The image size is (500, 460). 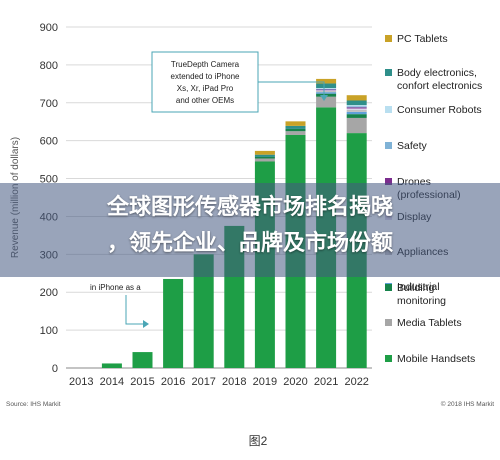 I want to click on legend-label: confort electronics, so click(x=439, y=86).